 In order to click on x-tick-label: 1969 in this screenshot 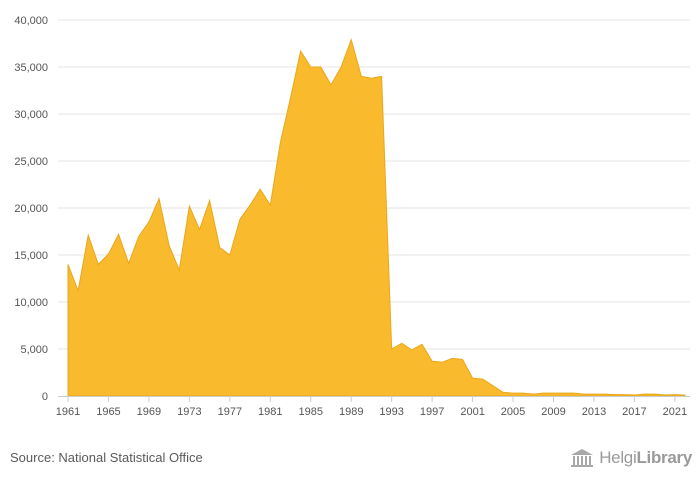, I will do `click(149, 412)`.